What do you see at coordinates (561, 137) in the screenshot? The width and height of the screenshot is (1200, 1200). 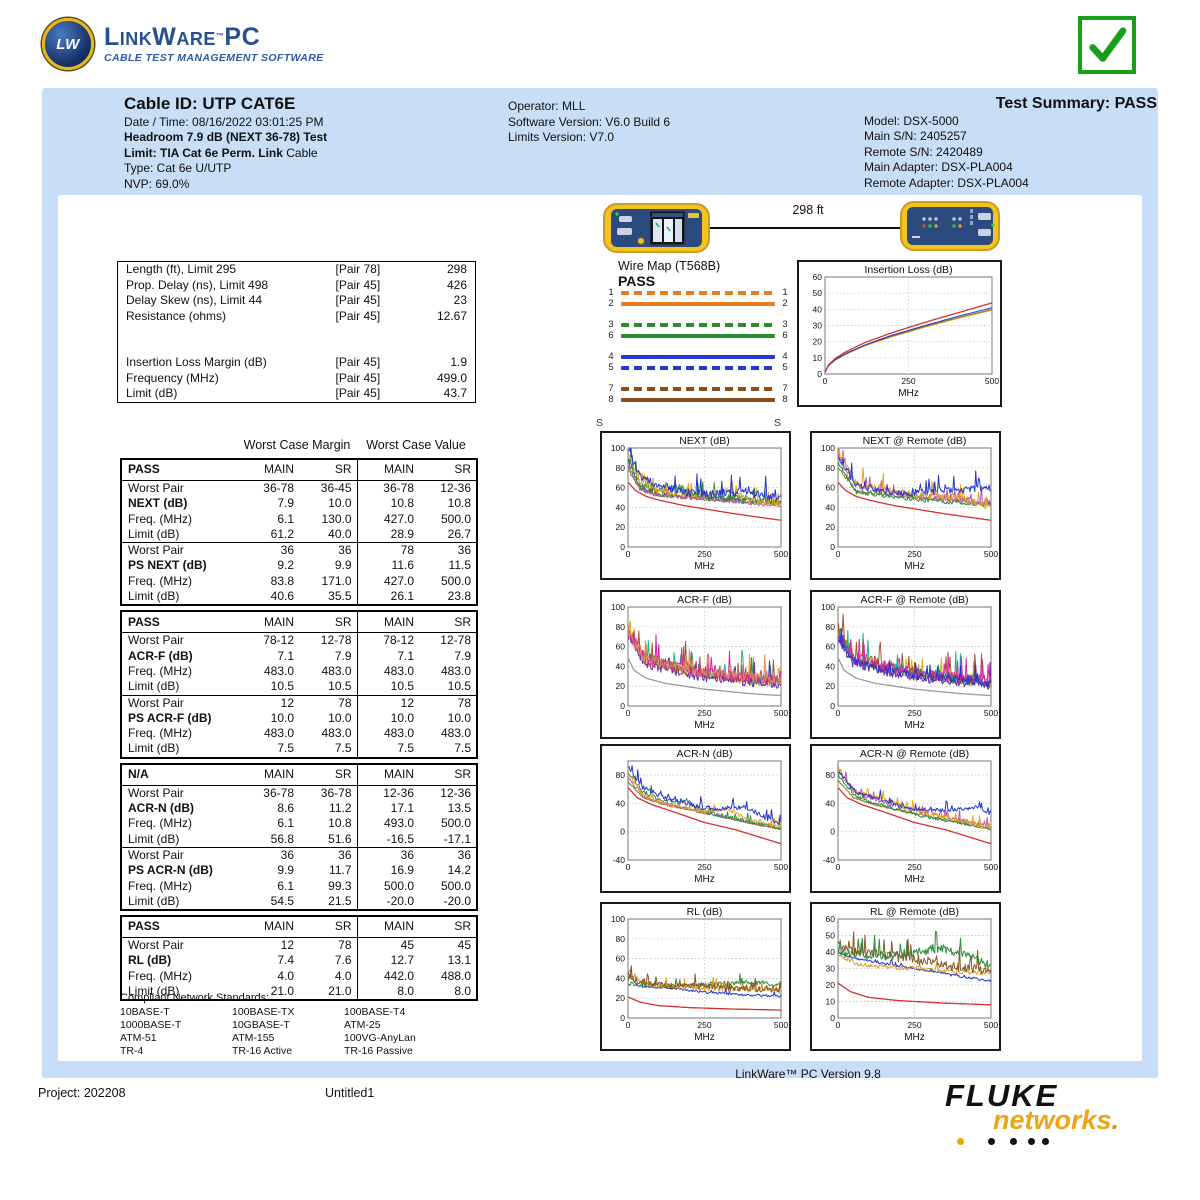 I see `limits-version: Limits Version: V7.0` at bounding box center [561, 137].